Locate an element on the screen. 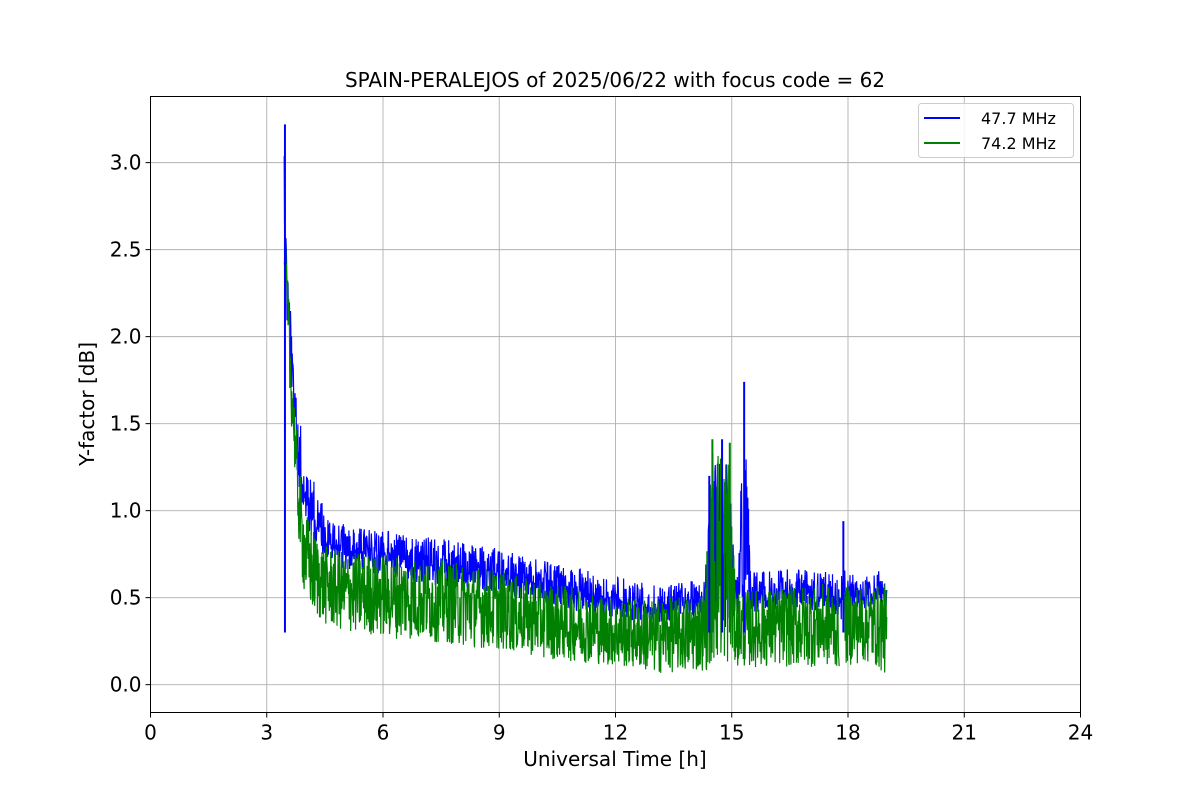  y-axis-label: Y-factor [dB] is located at coordinates (87, 404).